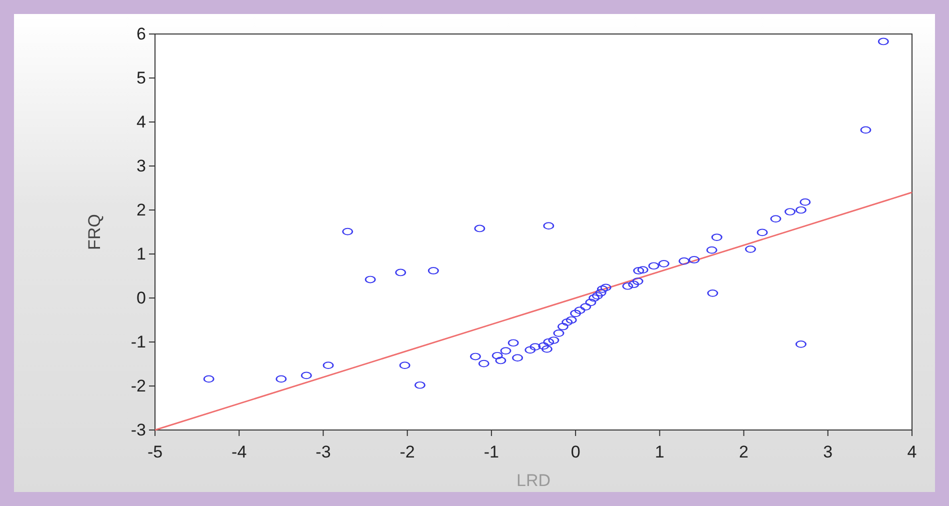 This screenshot has height=506, width=949. Describe the element at coordinates (323, 452) in the screenshot. I see `x-tick-label: -3` at that location.